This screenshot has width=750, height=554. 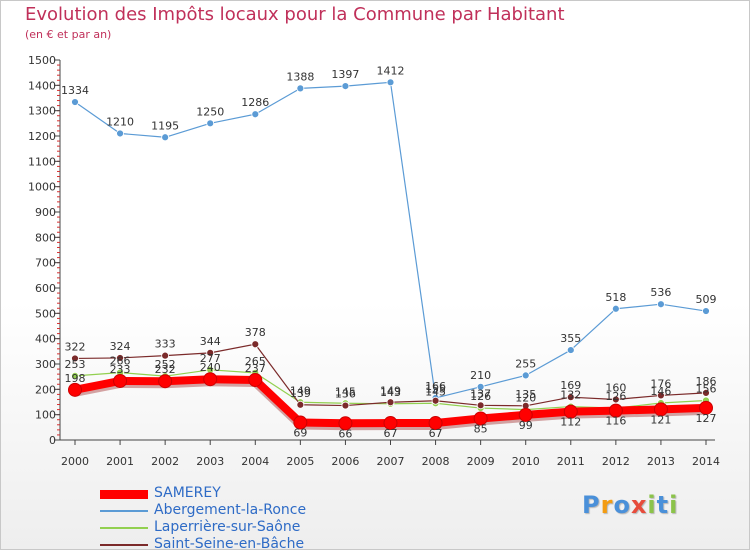 I want to click on data-label: 233, so click(x=120, y=369).